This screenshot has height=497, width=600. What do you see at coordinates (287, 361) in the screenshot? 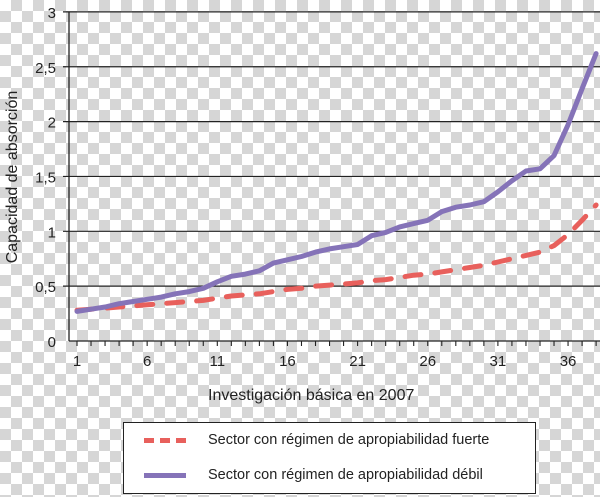
I see `x-tick-label: 16` at bounding box center [287, 361].